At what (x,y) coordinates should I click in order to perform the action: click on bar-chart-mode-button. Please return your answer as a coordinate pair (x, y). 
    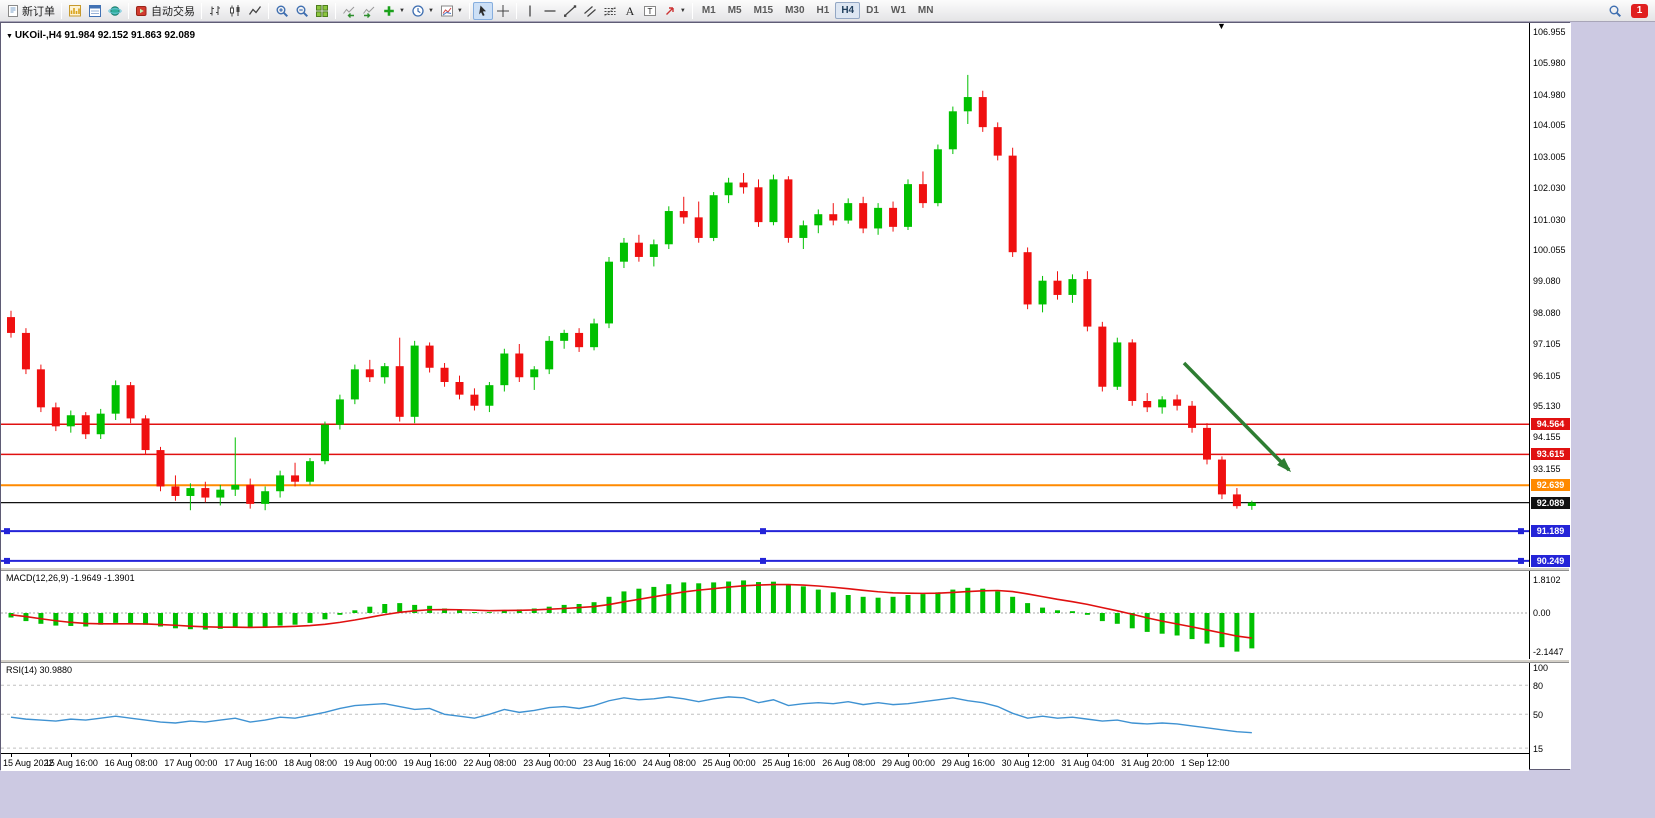
    Looking at the image, I should click on (215, 11).